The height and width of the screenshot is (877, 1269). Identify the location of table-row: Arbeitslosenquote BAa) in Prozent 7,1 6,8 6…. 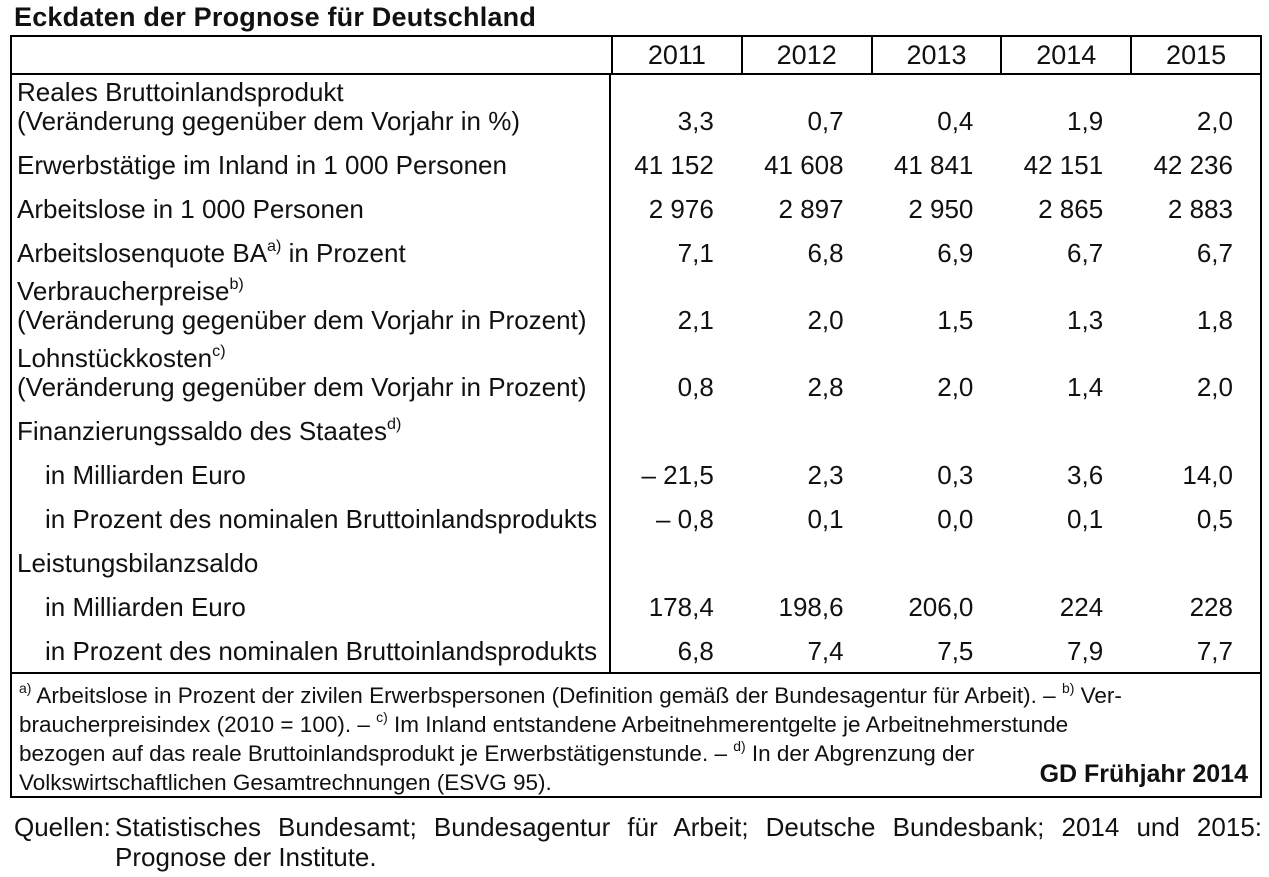
(636, 252).